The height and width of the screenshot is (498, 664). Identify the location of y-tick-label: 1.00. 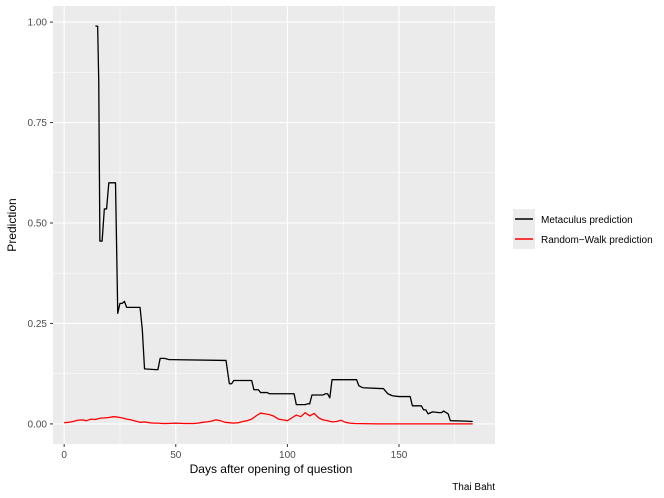
(38, 23).